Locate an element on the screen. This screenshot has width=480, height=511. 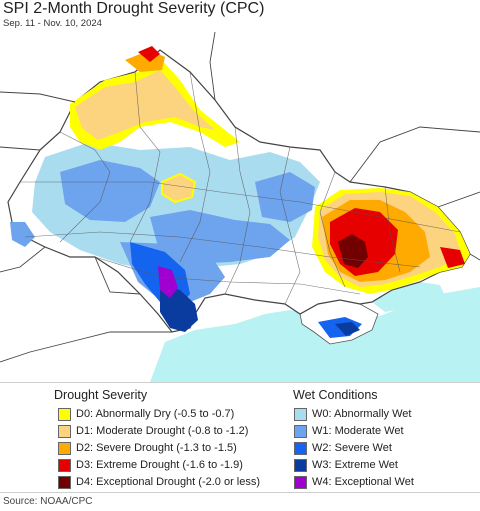
sea-of-azov is located at coordinates (408, 297).